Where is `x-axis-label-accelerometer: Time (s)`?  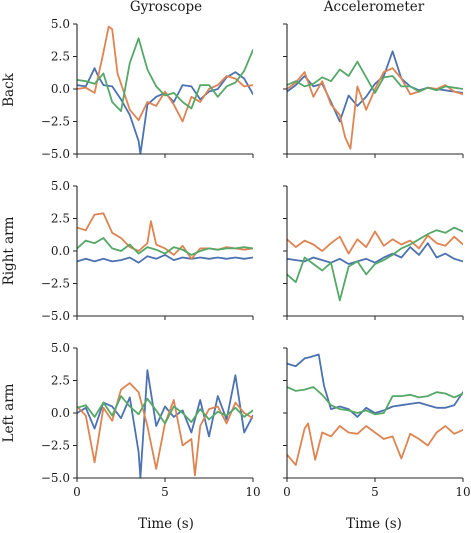 x-axis-label-accelerometer: Time (s) is located at coordinates (374, 524).